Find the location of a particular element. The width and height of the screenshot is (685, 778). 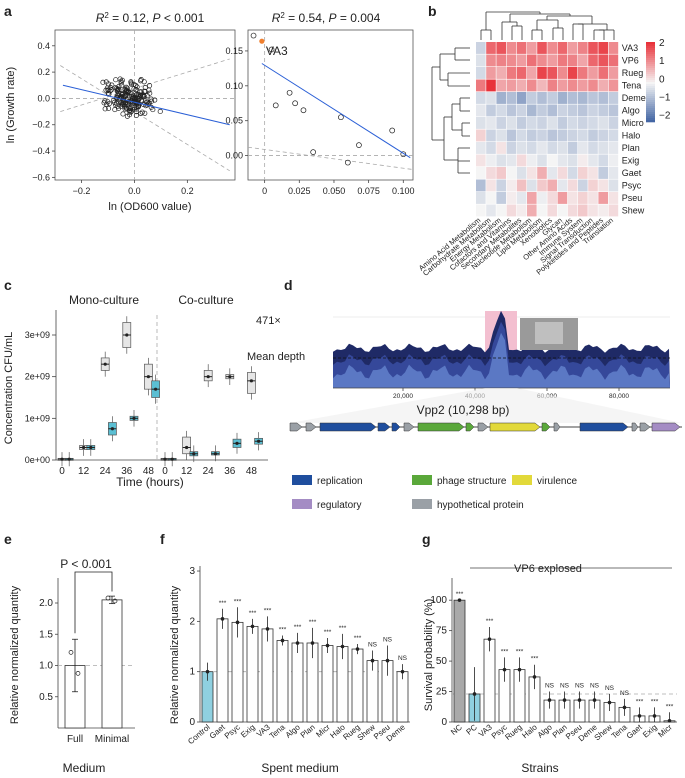

d-legend-swatch is located at coordinates (422, 480).